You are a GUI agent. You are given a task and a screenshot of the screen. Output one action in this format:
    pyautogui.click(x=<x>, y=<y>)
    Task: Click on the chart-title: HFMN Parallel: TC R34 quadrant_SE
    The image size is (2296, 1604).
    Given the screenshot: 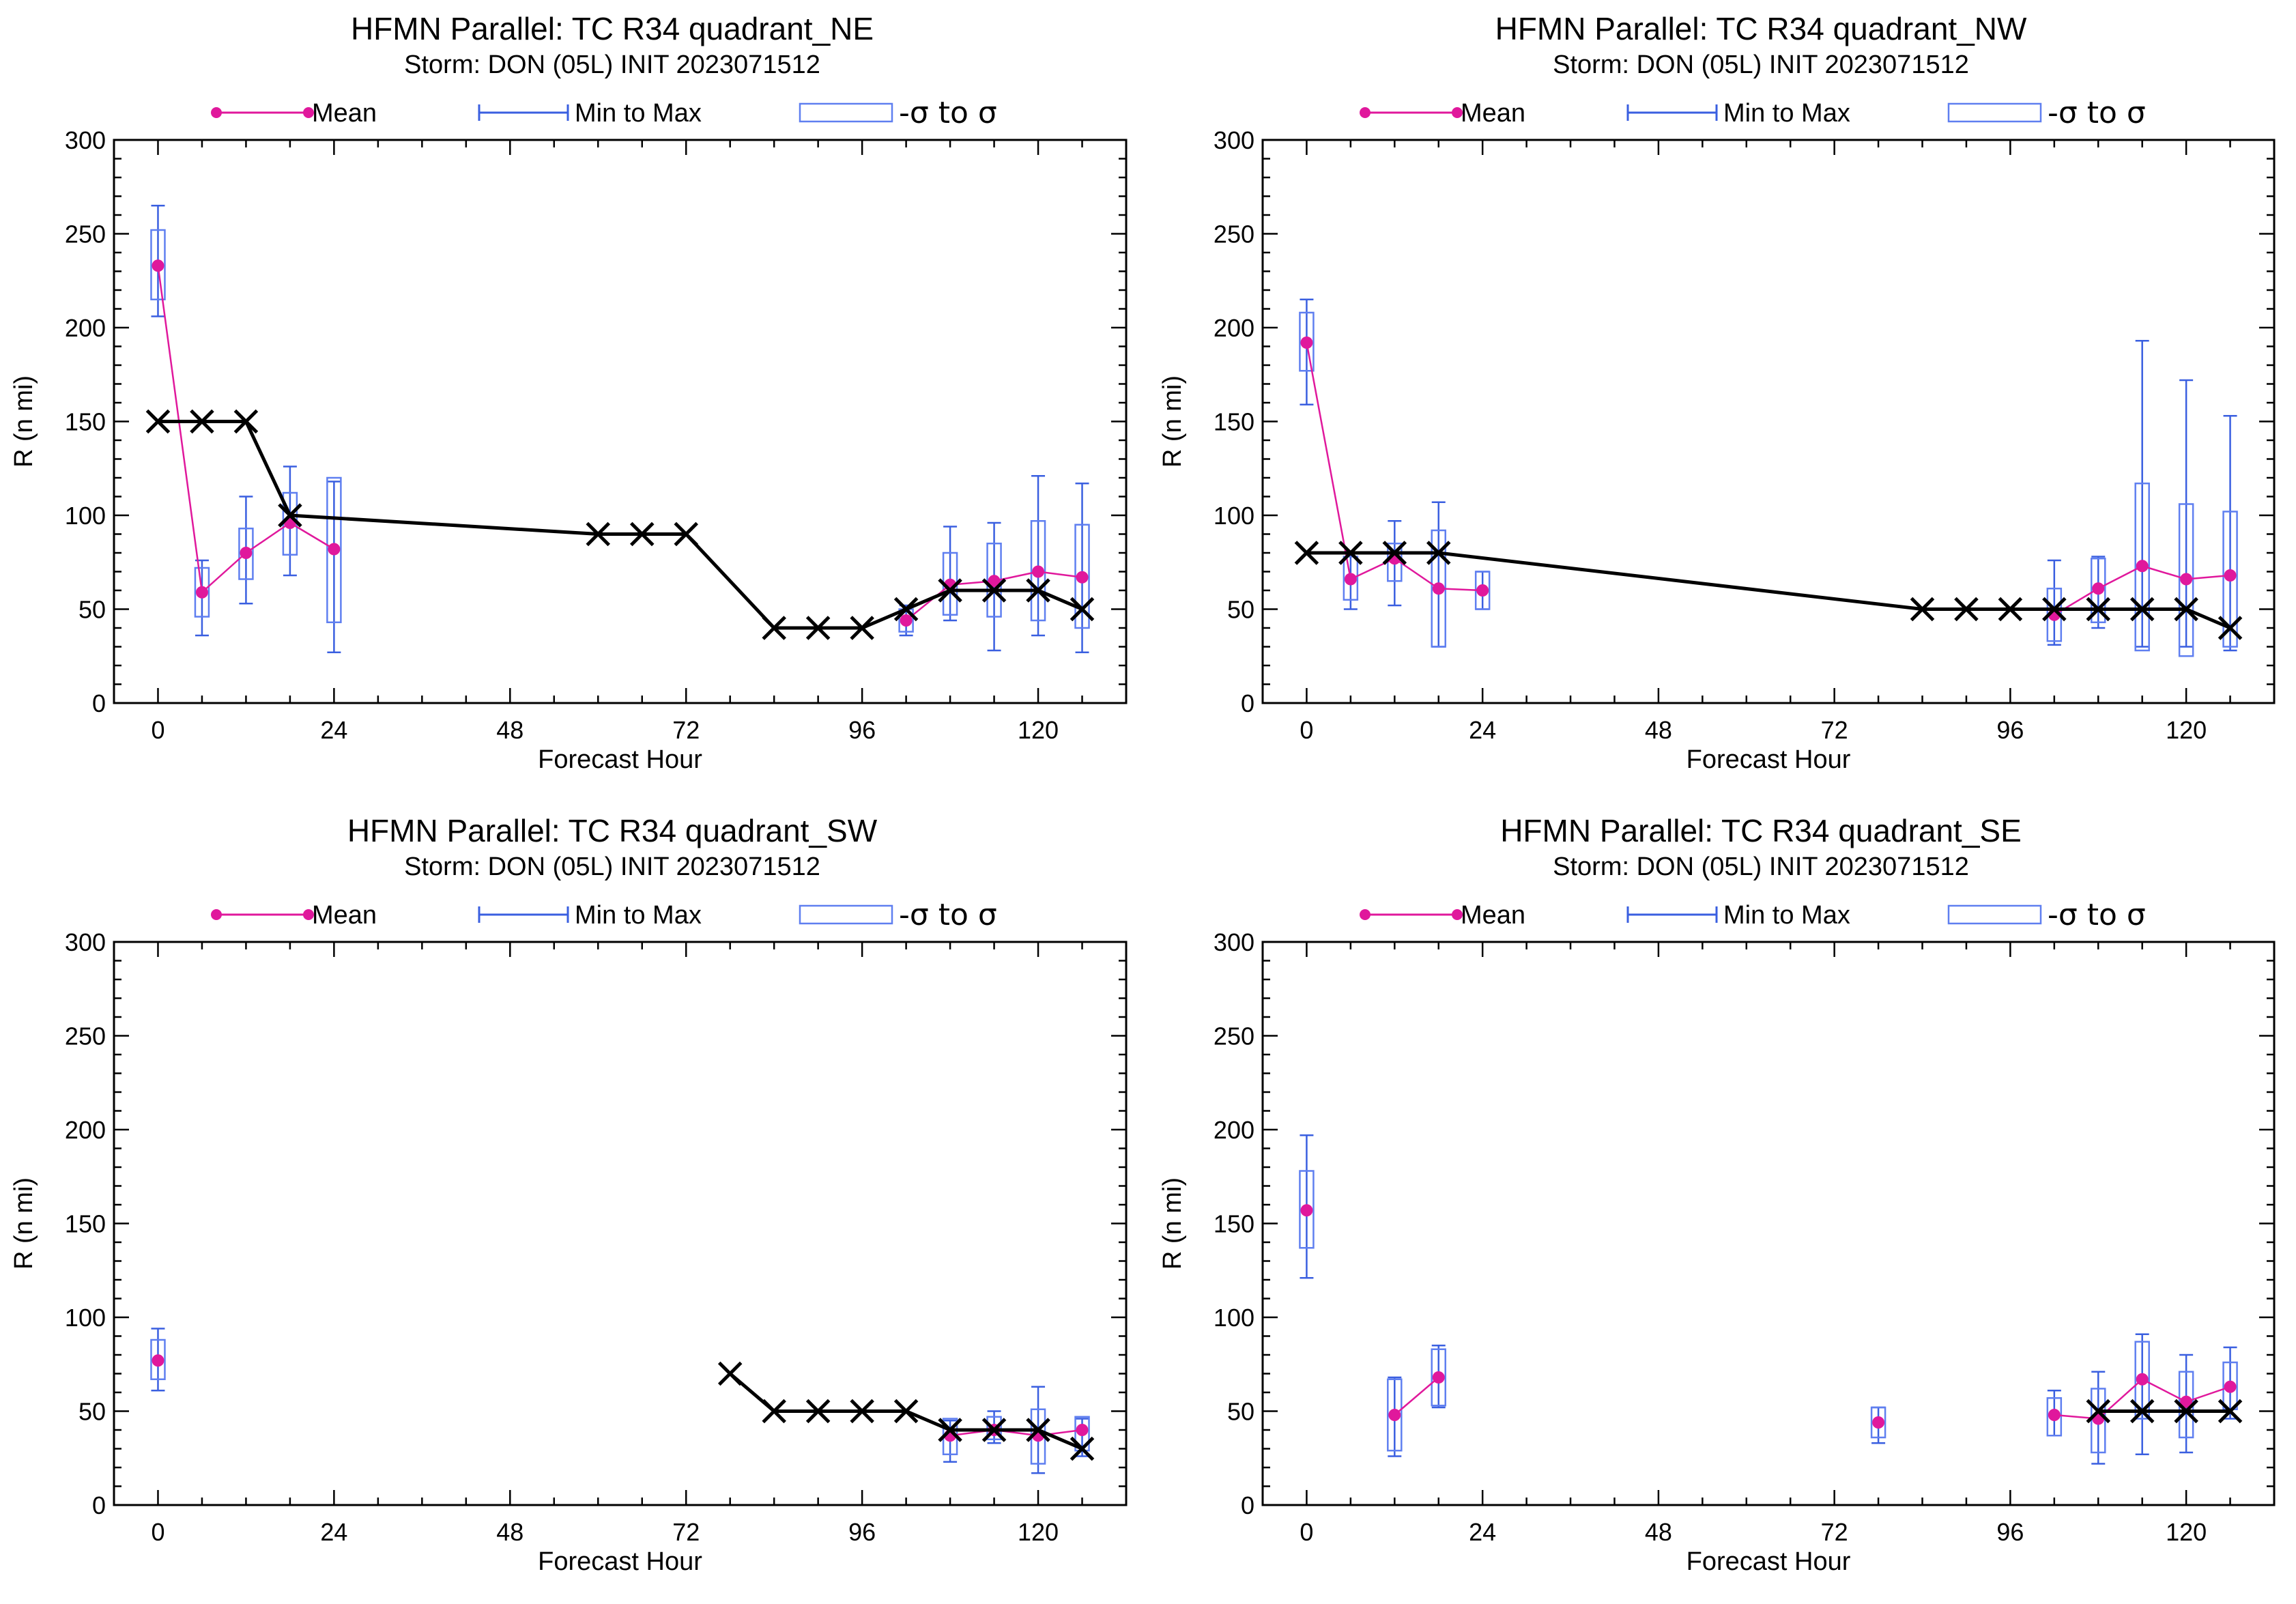 What is the action you would take?
    pyautogui.click(x=1761, y=830)
    